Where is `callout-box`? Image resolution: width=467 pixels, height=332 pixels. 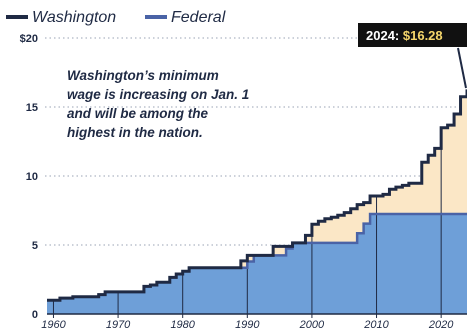
callout-box is located at coordinates (412, 35).